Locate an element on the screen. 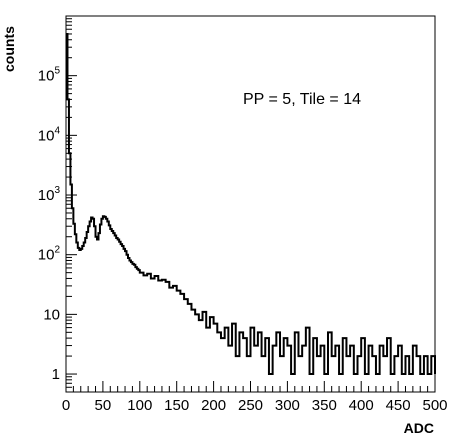  x-tick-label: 150 is located at coordinates (176, 405).